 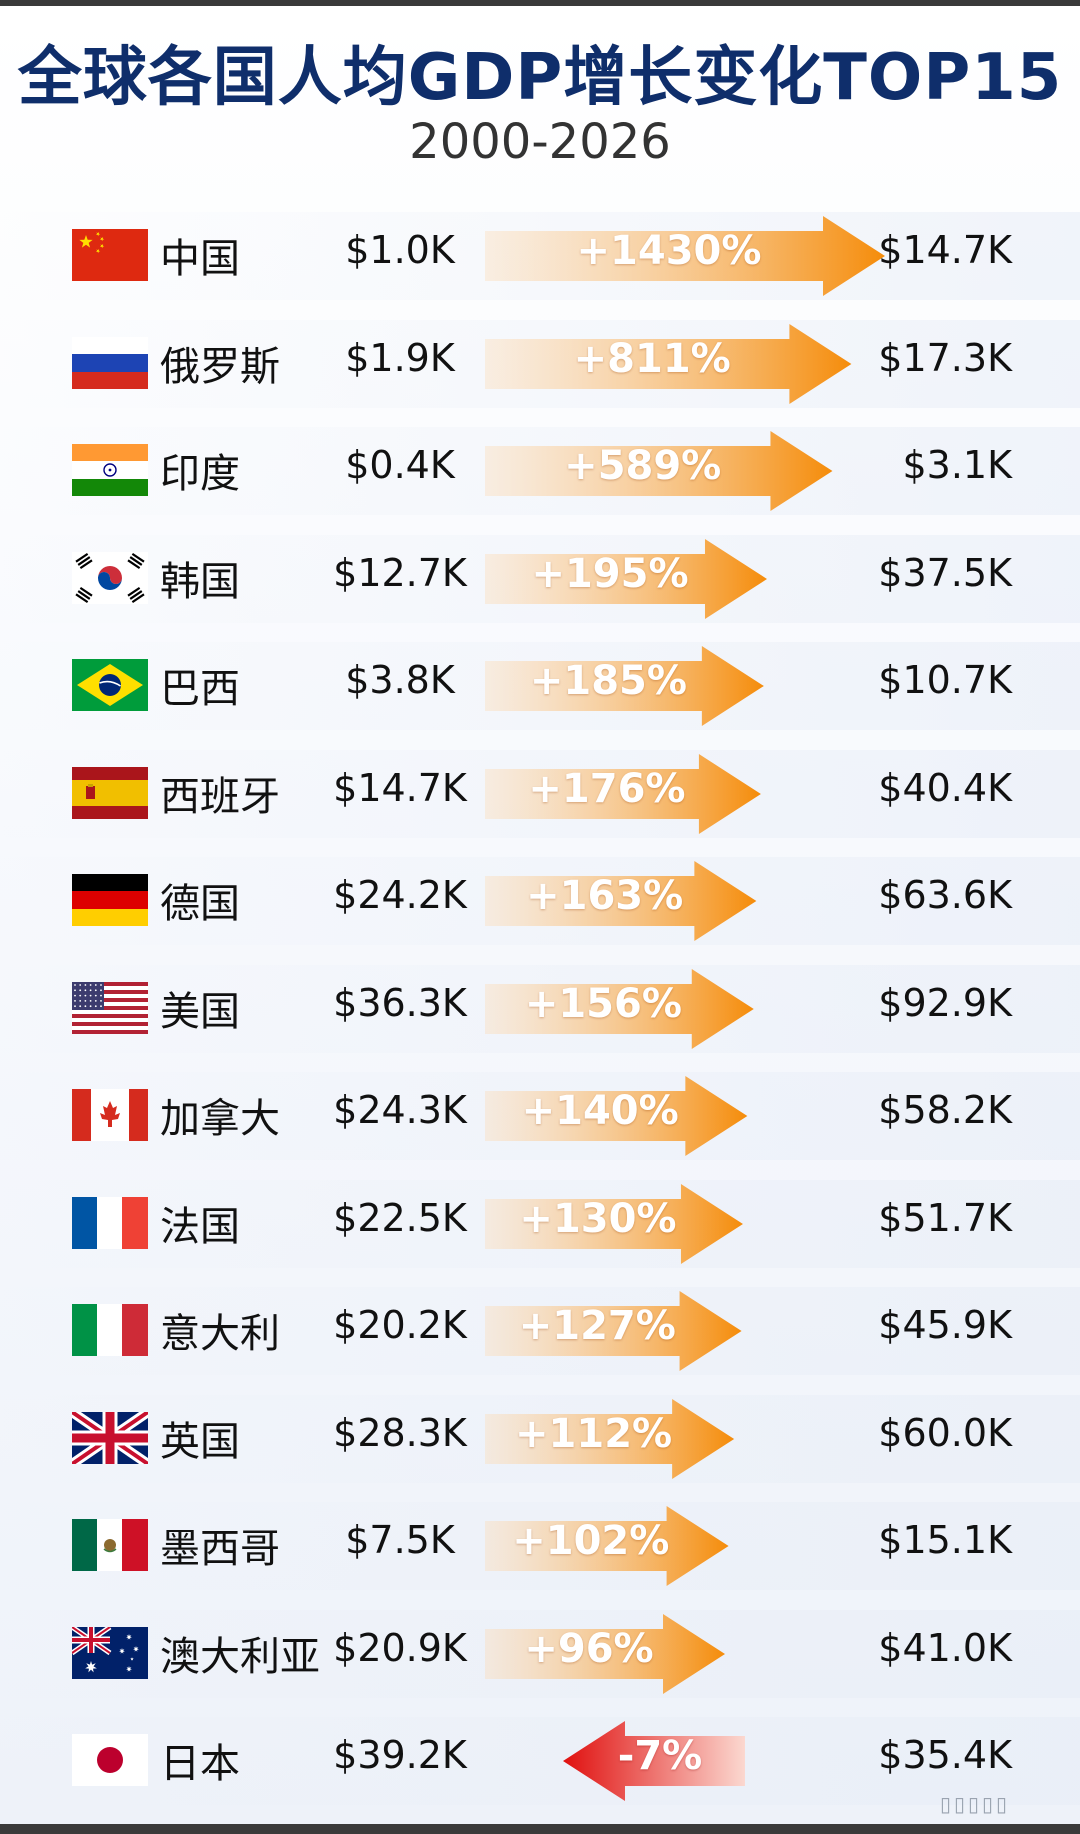 I want to click on growth-percentage: +185%, so click(x=608, y=681).